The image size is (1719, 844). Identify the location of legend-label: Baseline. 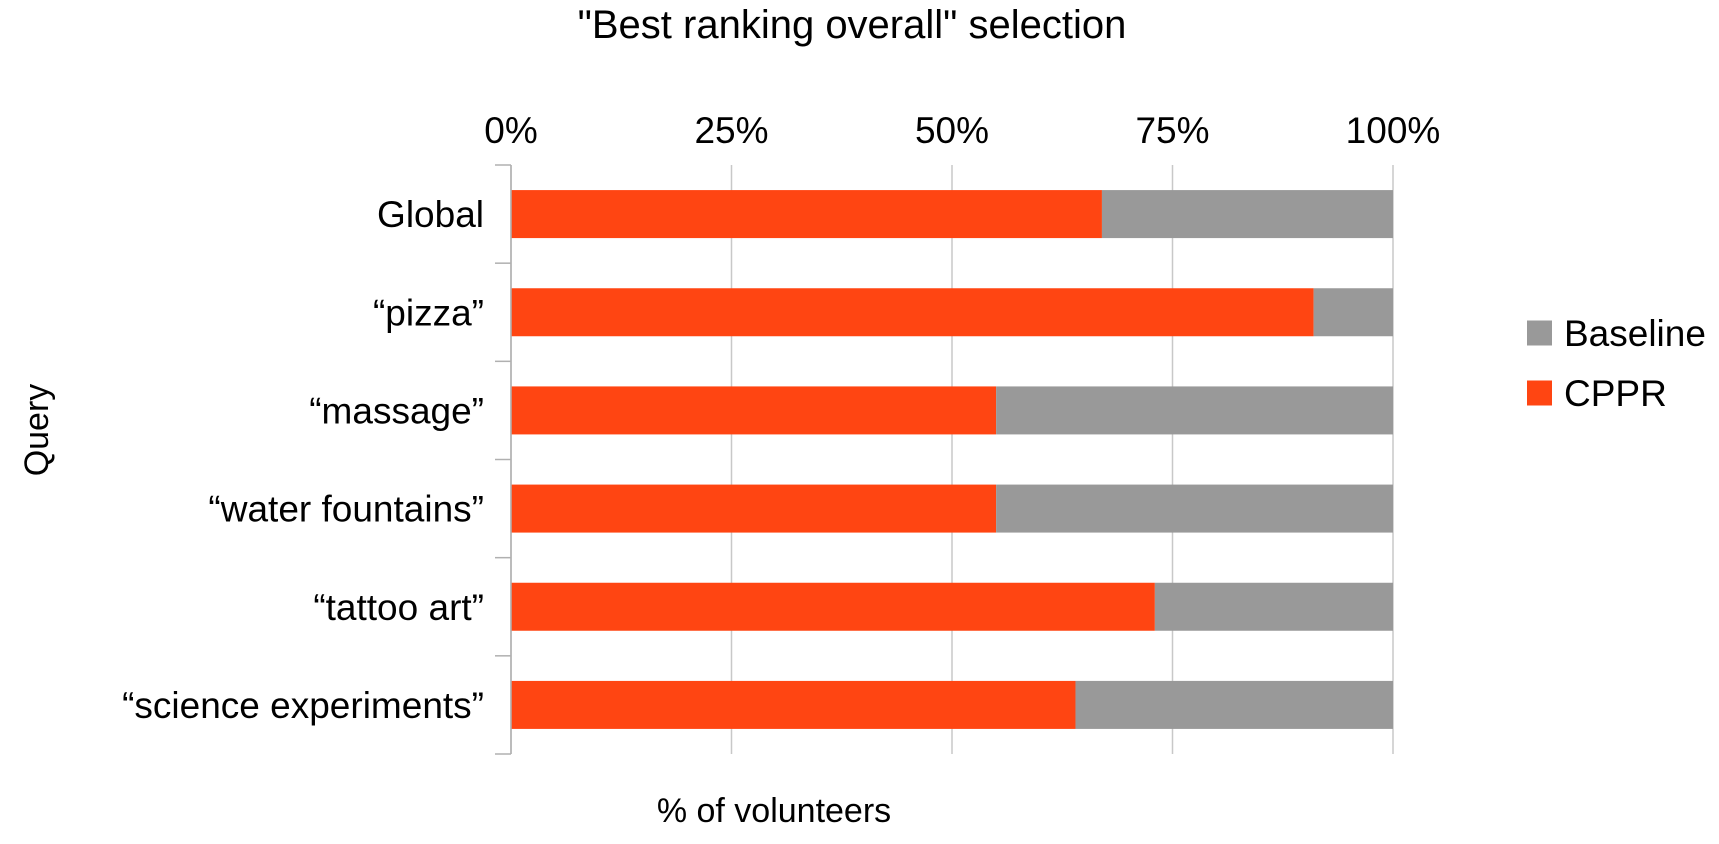
(1635, 333).